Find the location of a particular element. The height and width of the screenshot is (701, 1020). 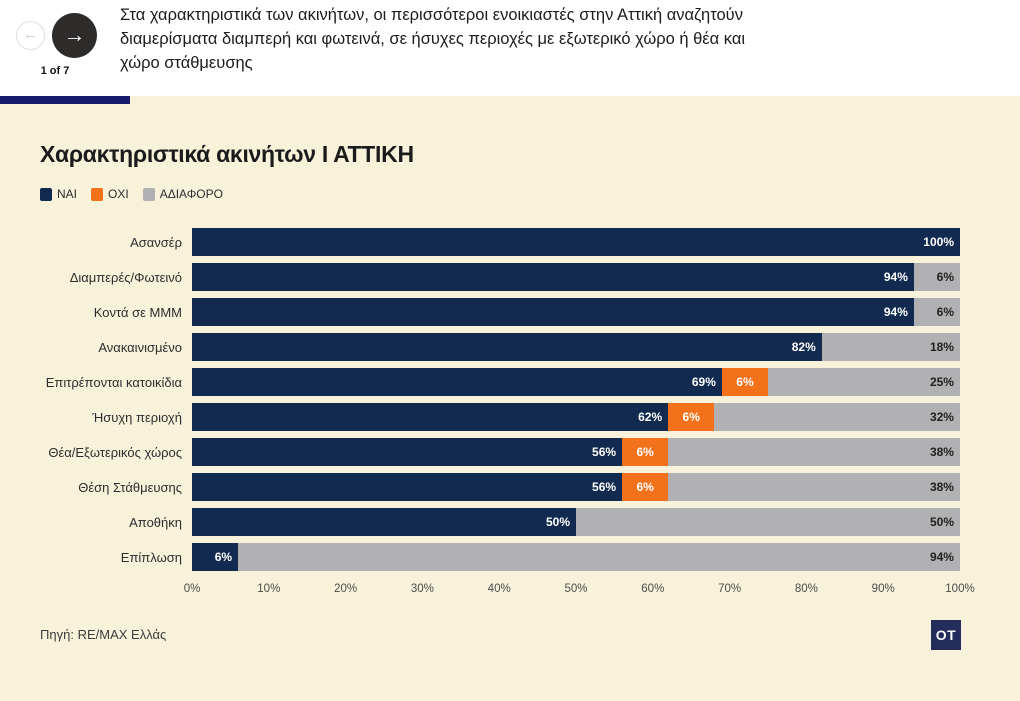

bar-segment-nai: 69% is located at coordinates (457, 382).